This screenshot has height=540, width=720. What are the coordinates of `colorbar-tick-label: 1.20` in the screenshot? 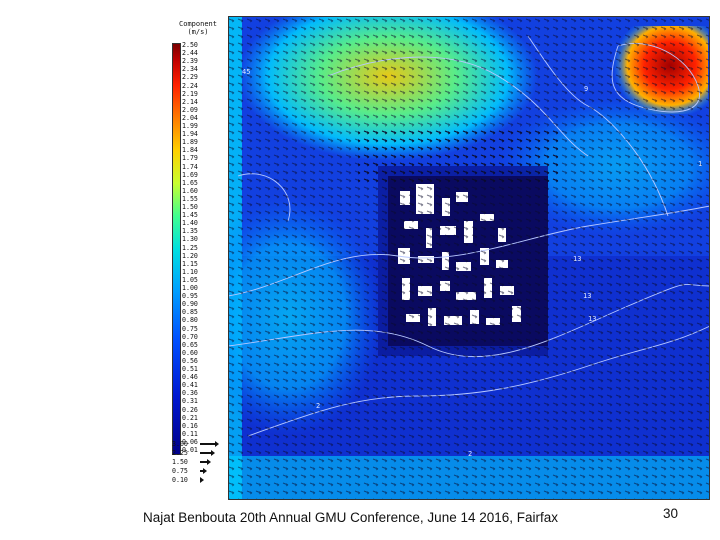 It's located at (190, 255).